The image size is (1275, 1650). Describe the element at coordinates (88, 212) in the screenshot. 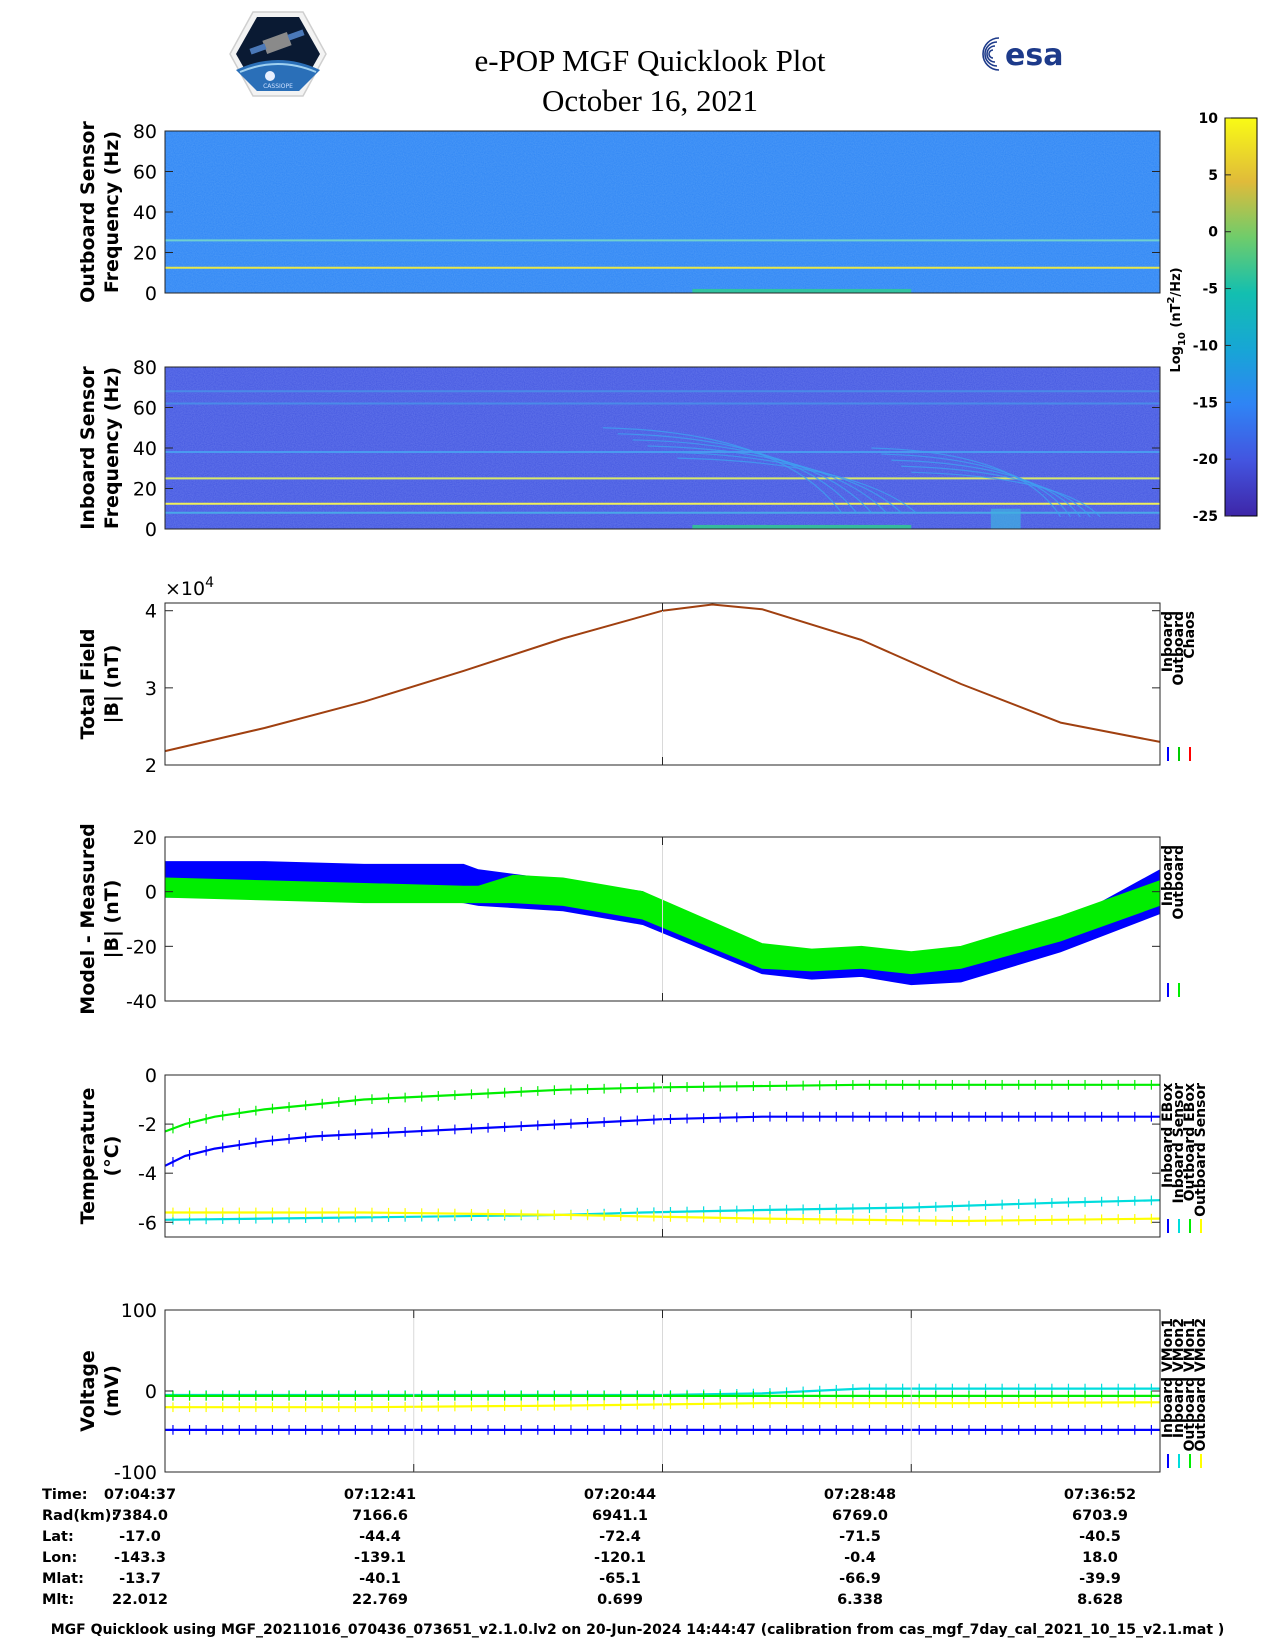

I see `y-axis-label: Outboard Sensor` at that location.